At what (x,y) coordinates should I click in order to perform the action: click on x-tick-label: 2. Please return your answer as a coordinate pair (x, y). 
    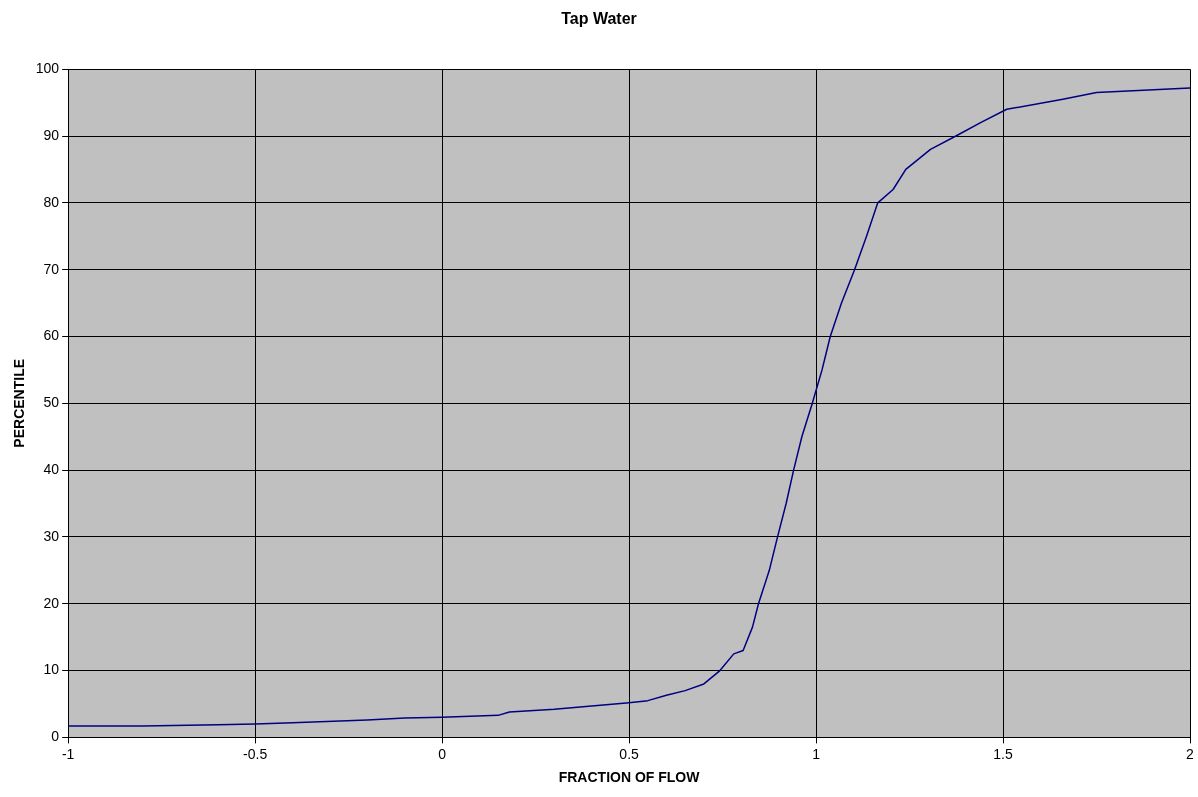
    Looking at the image, I should click on (1190, 753).